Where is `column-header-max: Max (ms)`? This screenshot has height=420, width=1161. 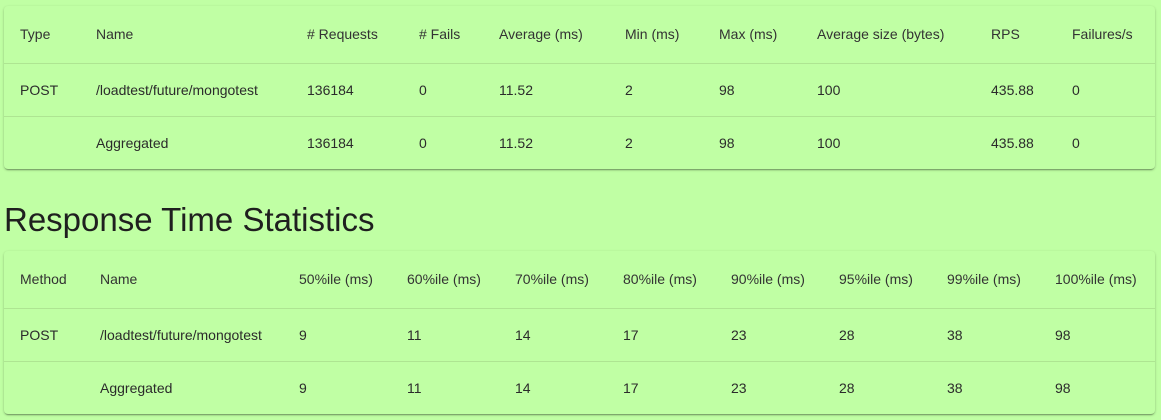 column-header-max: Max (ms) is located at coordinates (748, 34).